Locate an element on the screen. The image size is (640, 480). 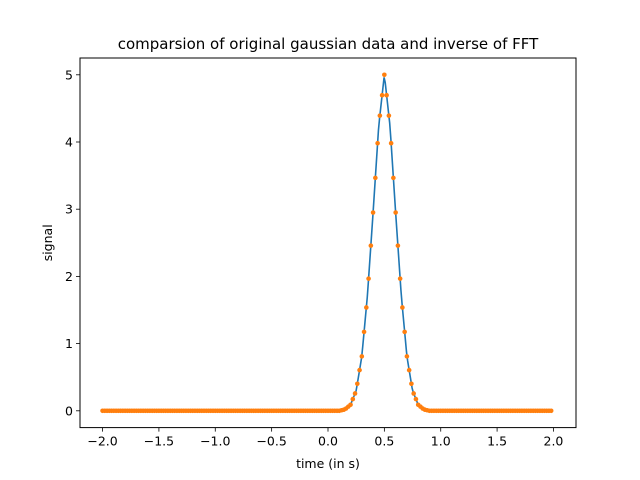
y-tick-label: 3 is located at coordinates (69, 209).